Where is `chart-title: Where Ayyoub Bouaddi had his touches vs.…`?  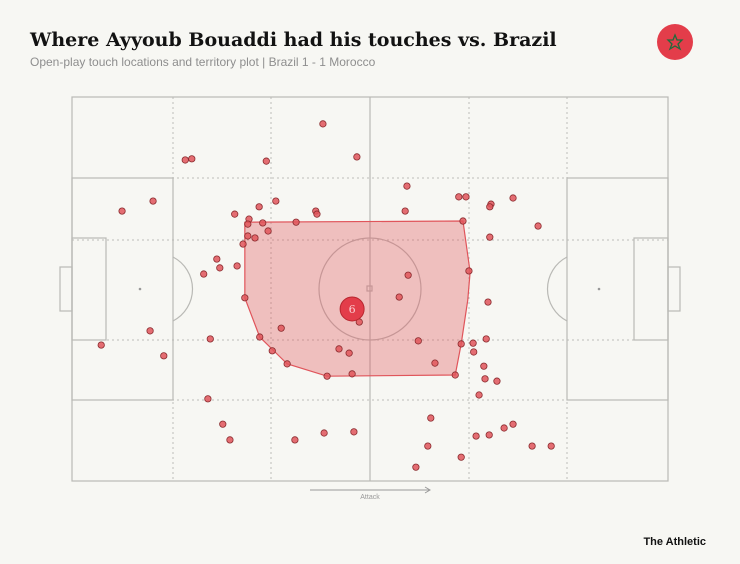
chart-title: Where Ayyoub Bouaddi had his touches vs.… is located at coordinates (293, 40).